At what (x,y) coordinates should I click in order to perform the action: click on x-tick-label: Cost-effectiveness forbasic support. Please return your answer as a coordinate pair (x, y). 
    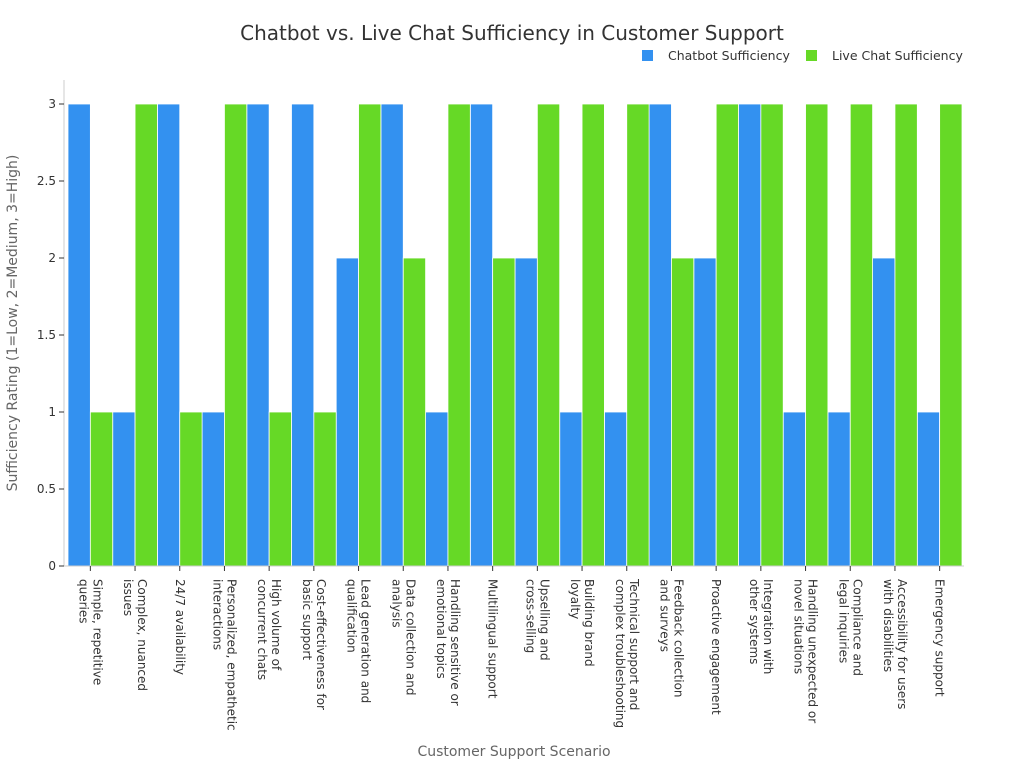
    Looking at the image, I should click on (314, 644).